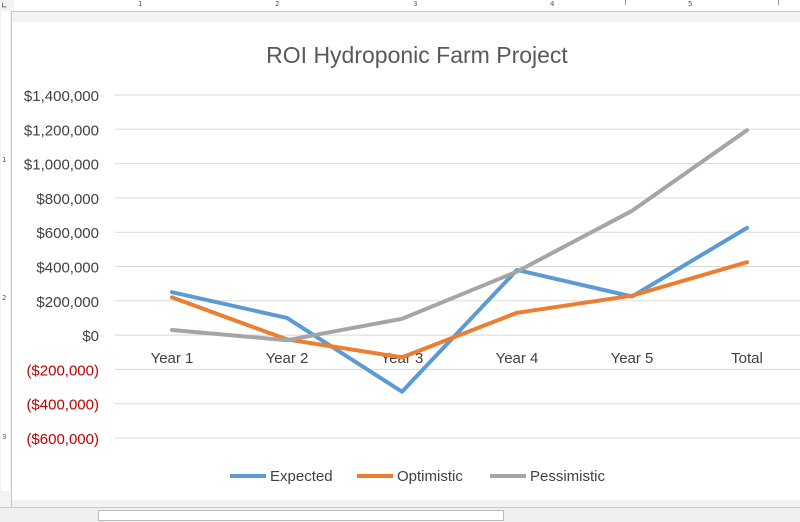 This screenshot has height=522, width=800. I want to click on x-tick-label: Year 1, so click(172, 358).